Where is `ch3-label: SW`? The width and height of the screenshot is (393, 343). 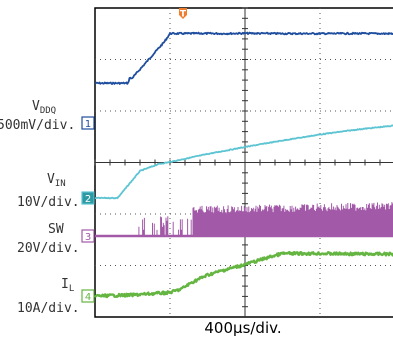 ch3-label: SW is located at coordinates (56, 229).